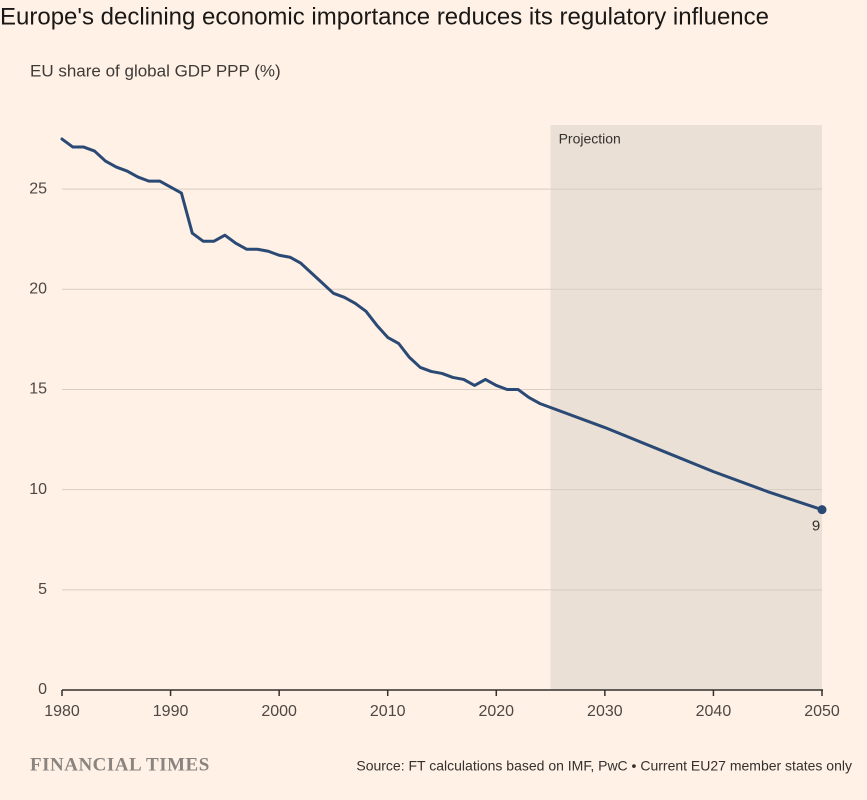 The height and width of the screenshot is (800, 867). What do you see at coordinates (38, 289) in the screenshot?
I see `y-tick-label: 20` at bounding box center [38, 289].